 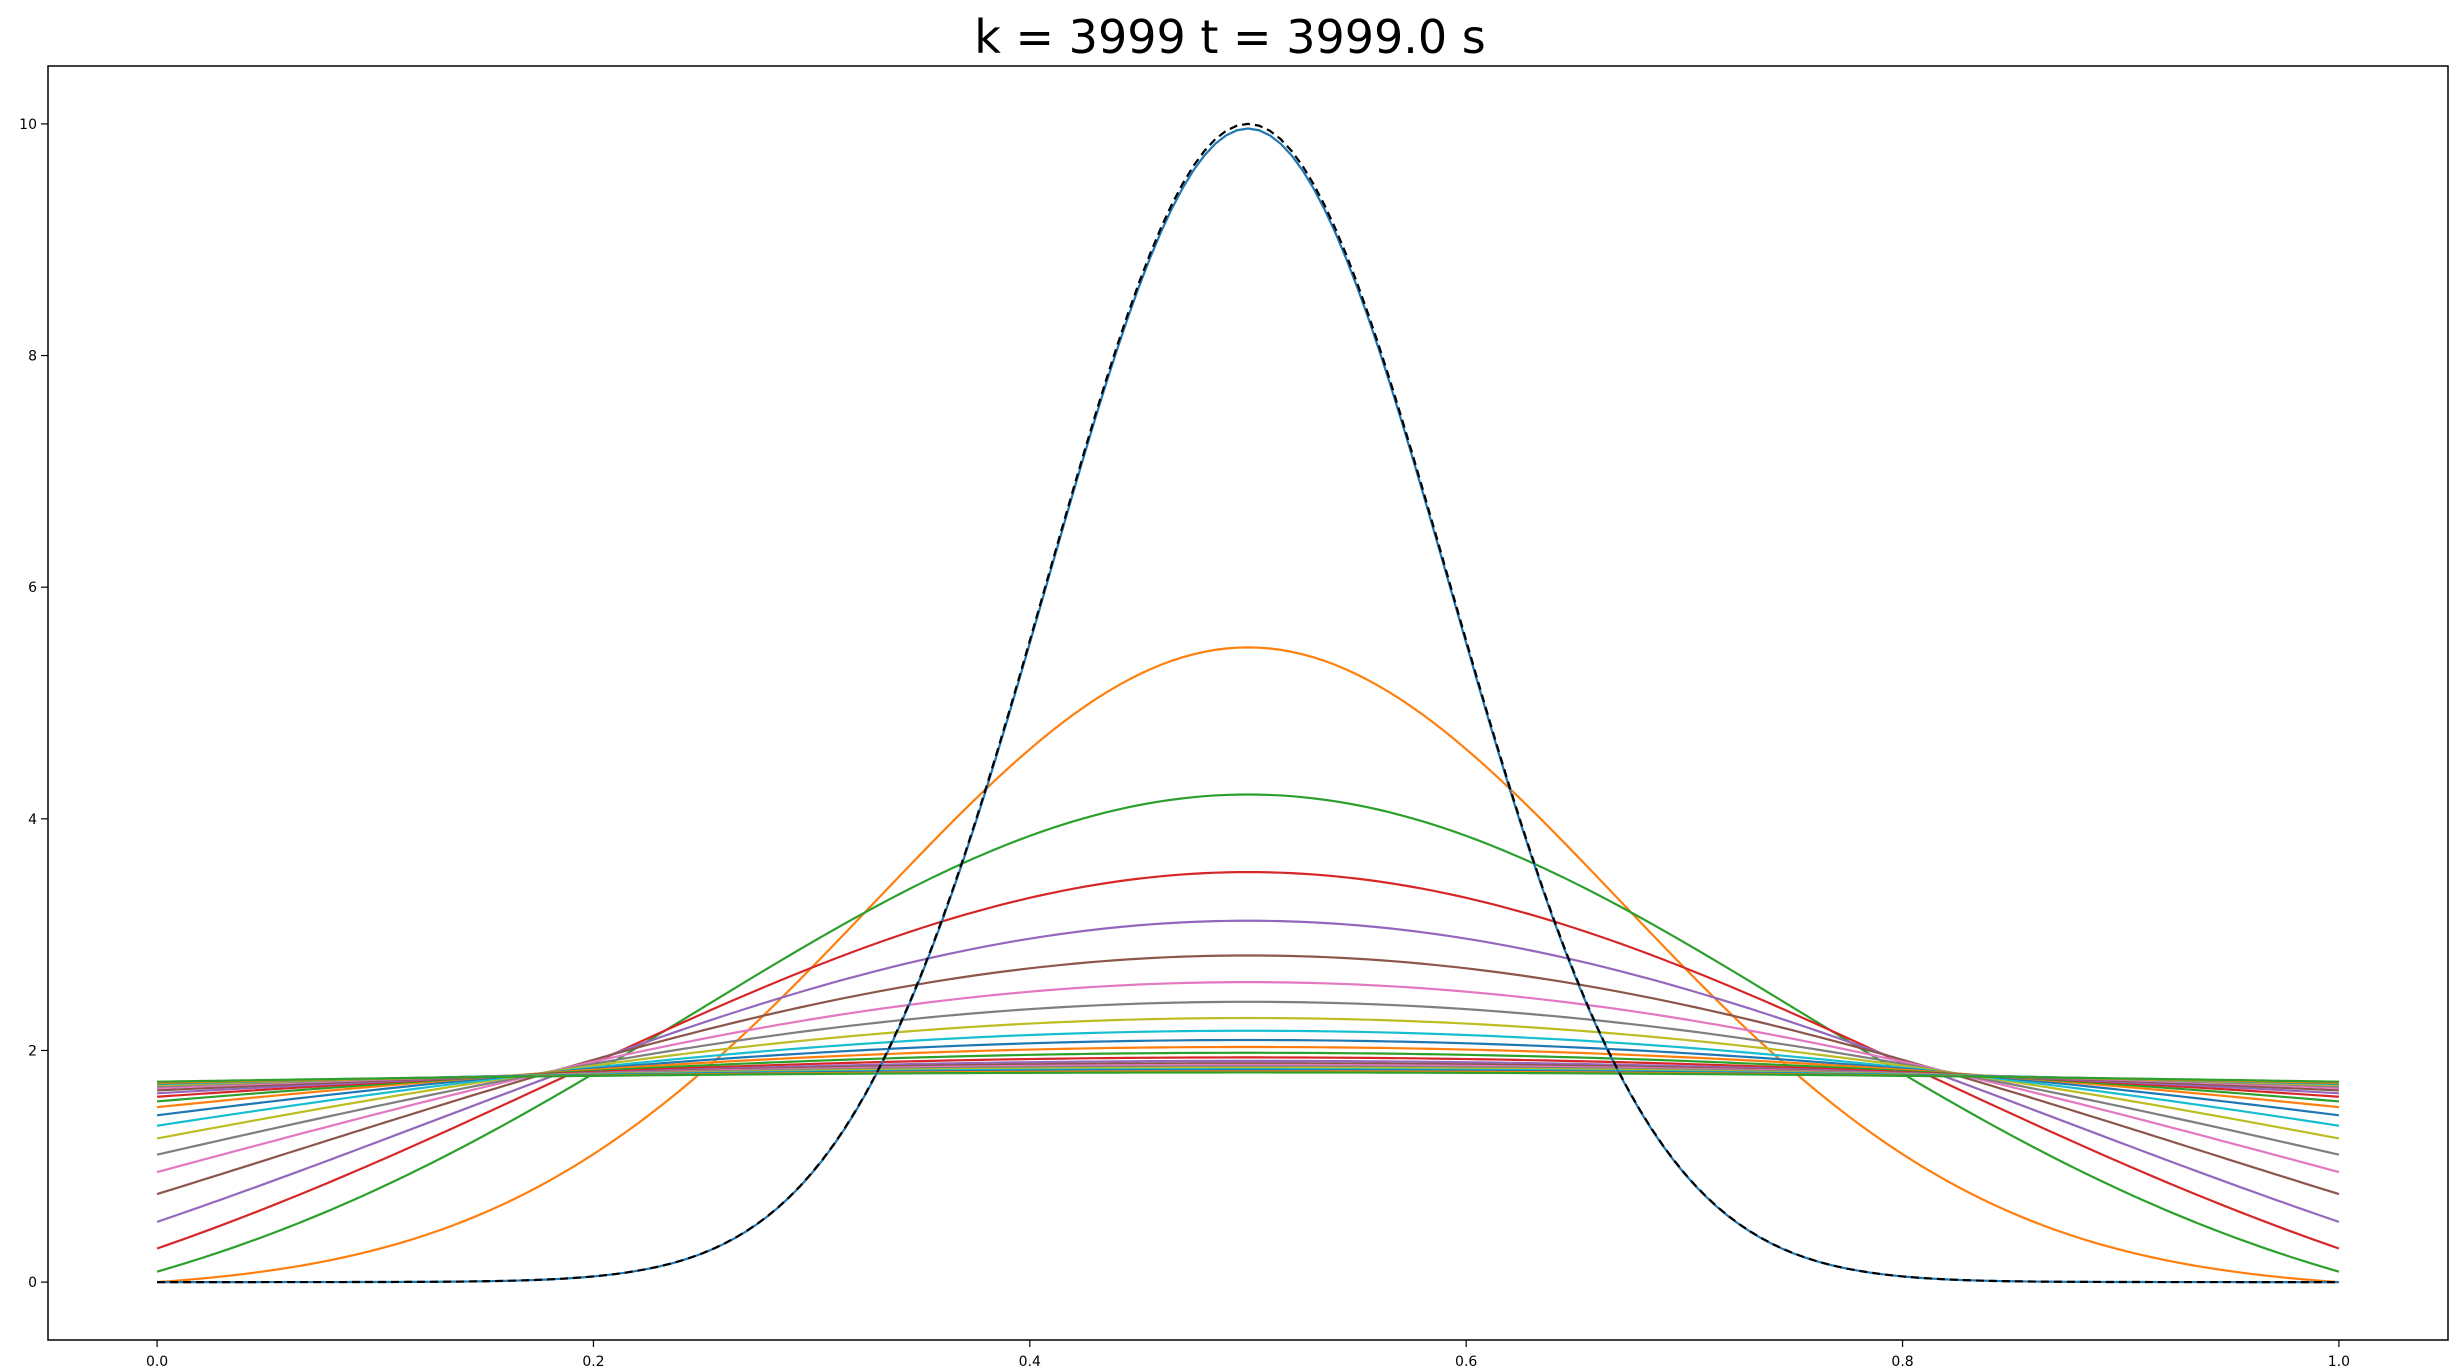 I want to click on x-tick-label: 0.2, so click(x=593, y=1362).